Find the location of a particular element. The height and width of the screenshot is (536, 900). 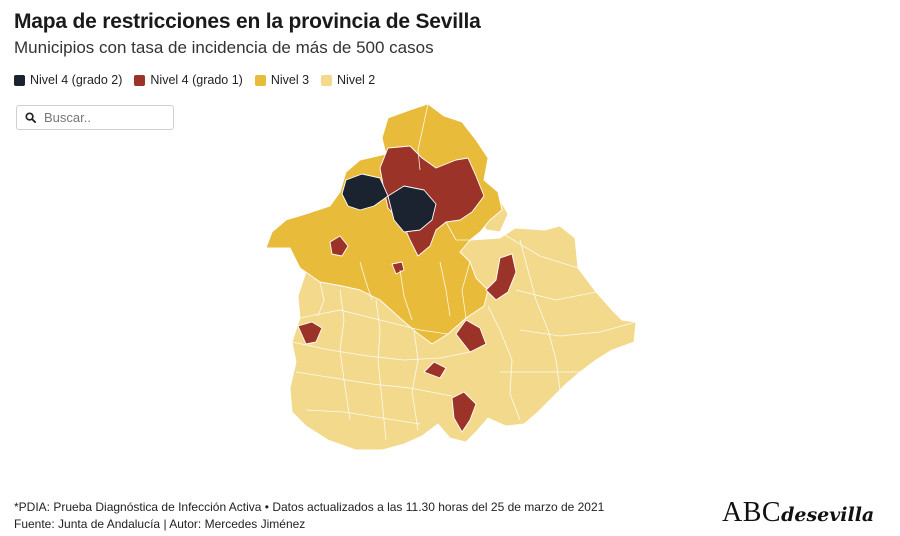

legend-label: Nivel 2 is located at coordinates (356, 80).